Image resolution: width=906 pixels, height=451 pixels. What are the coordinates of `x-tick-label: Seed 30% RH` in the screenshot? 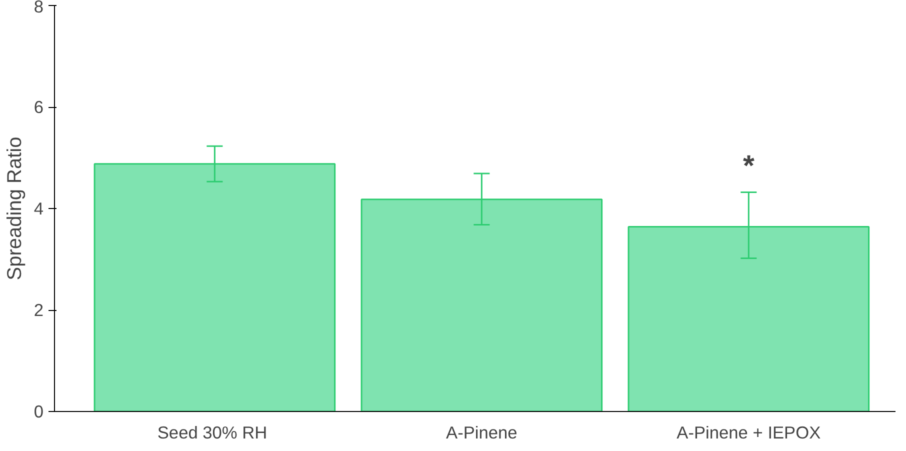 It's located at (212, 432).